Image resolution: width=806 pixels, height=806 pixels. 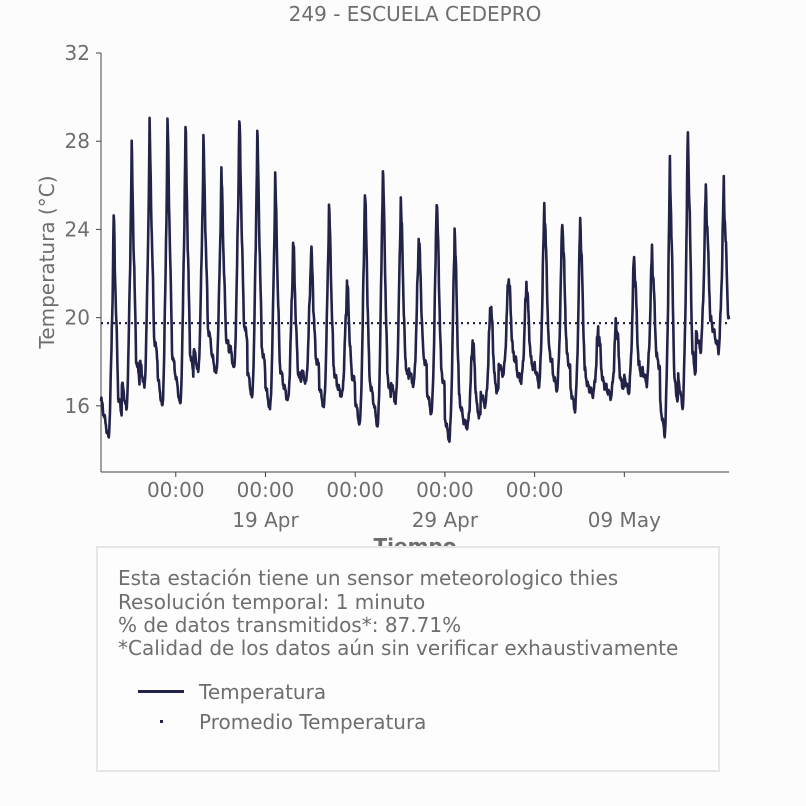 I want to click on y-tick-label: 16, so click(x=77, y=406).